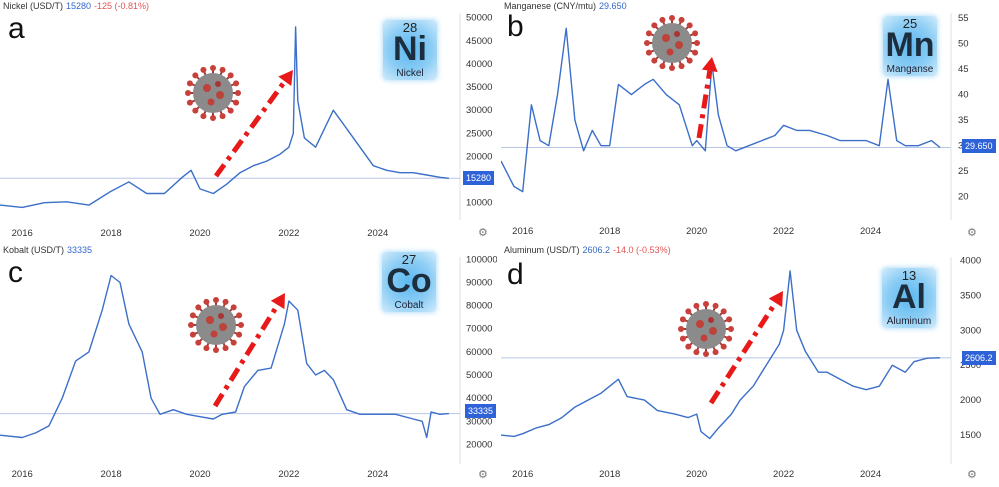  Describe the element at coordinates (479, 329) in the screenshot. I see `y-tick-label: 70000` at that location.